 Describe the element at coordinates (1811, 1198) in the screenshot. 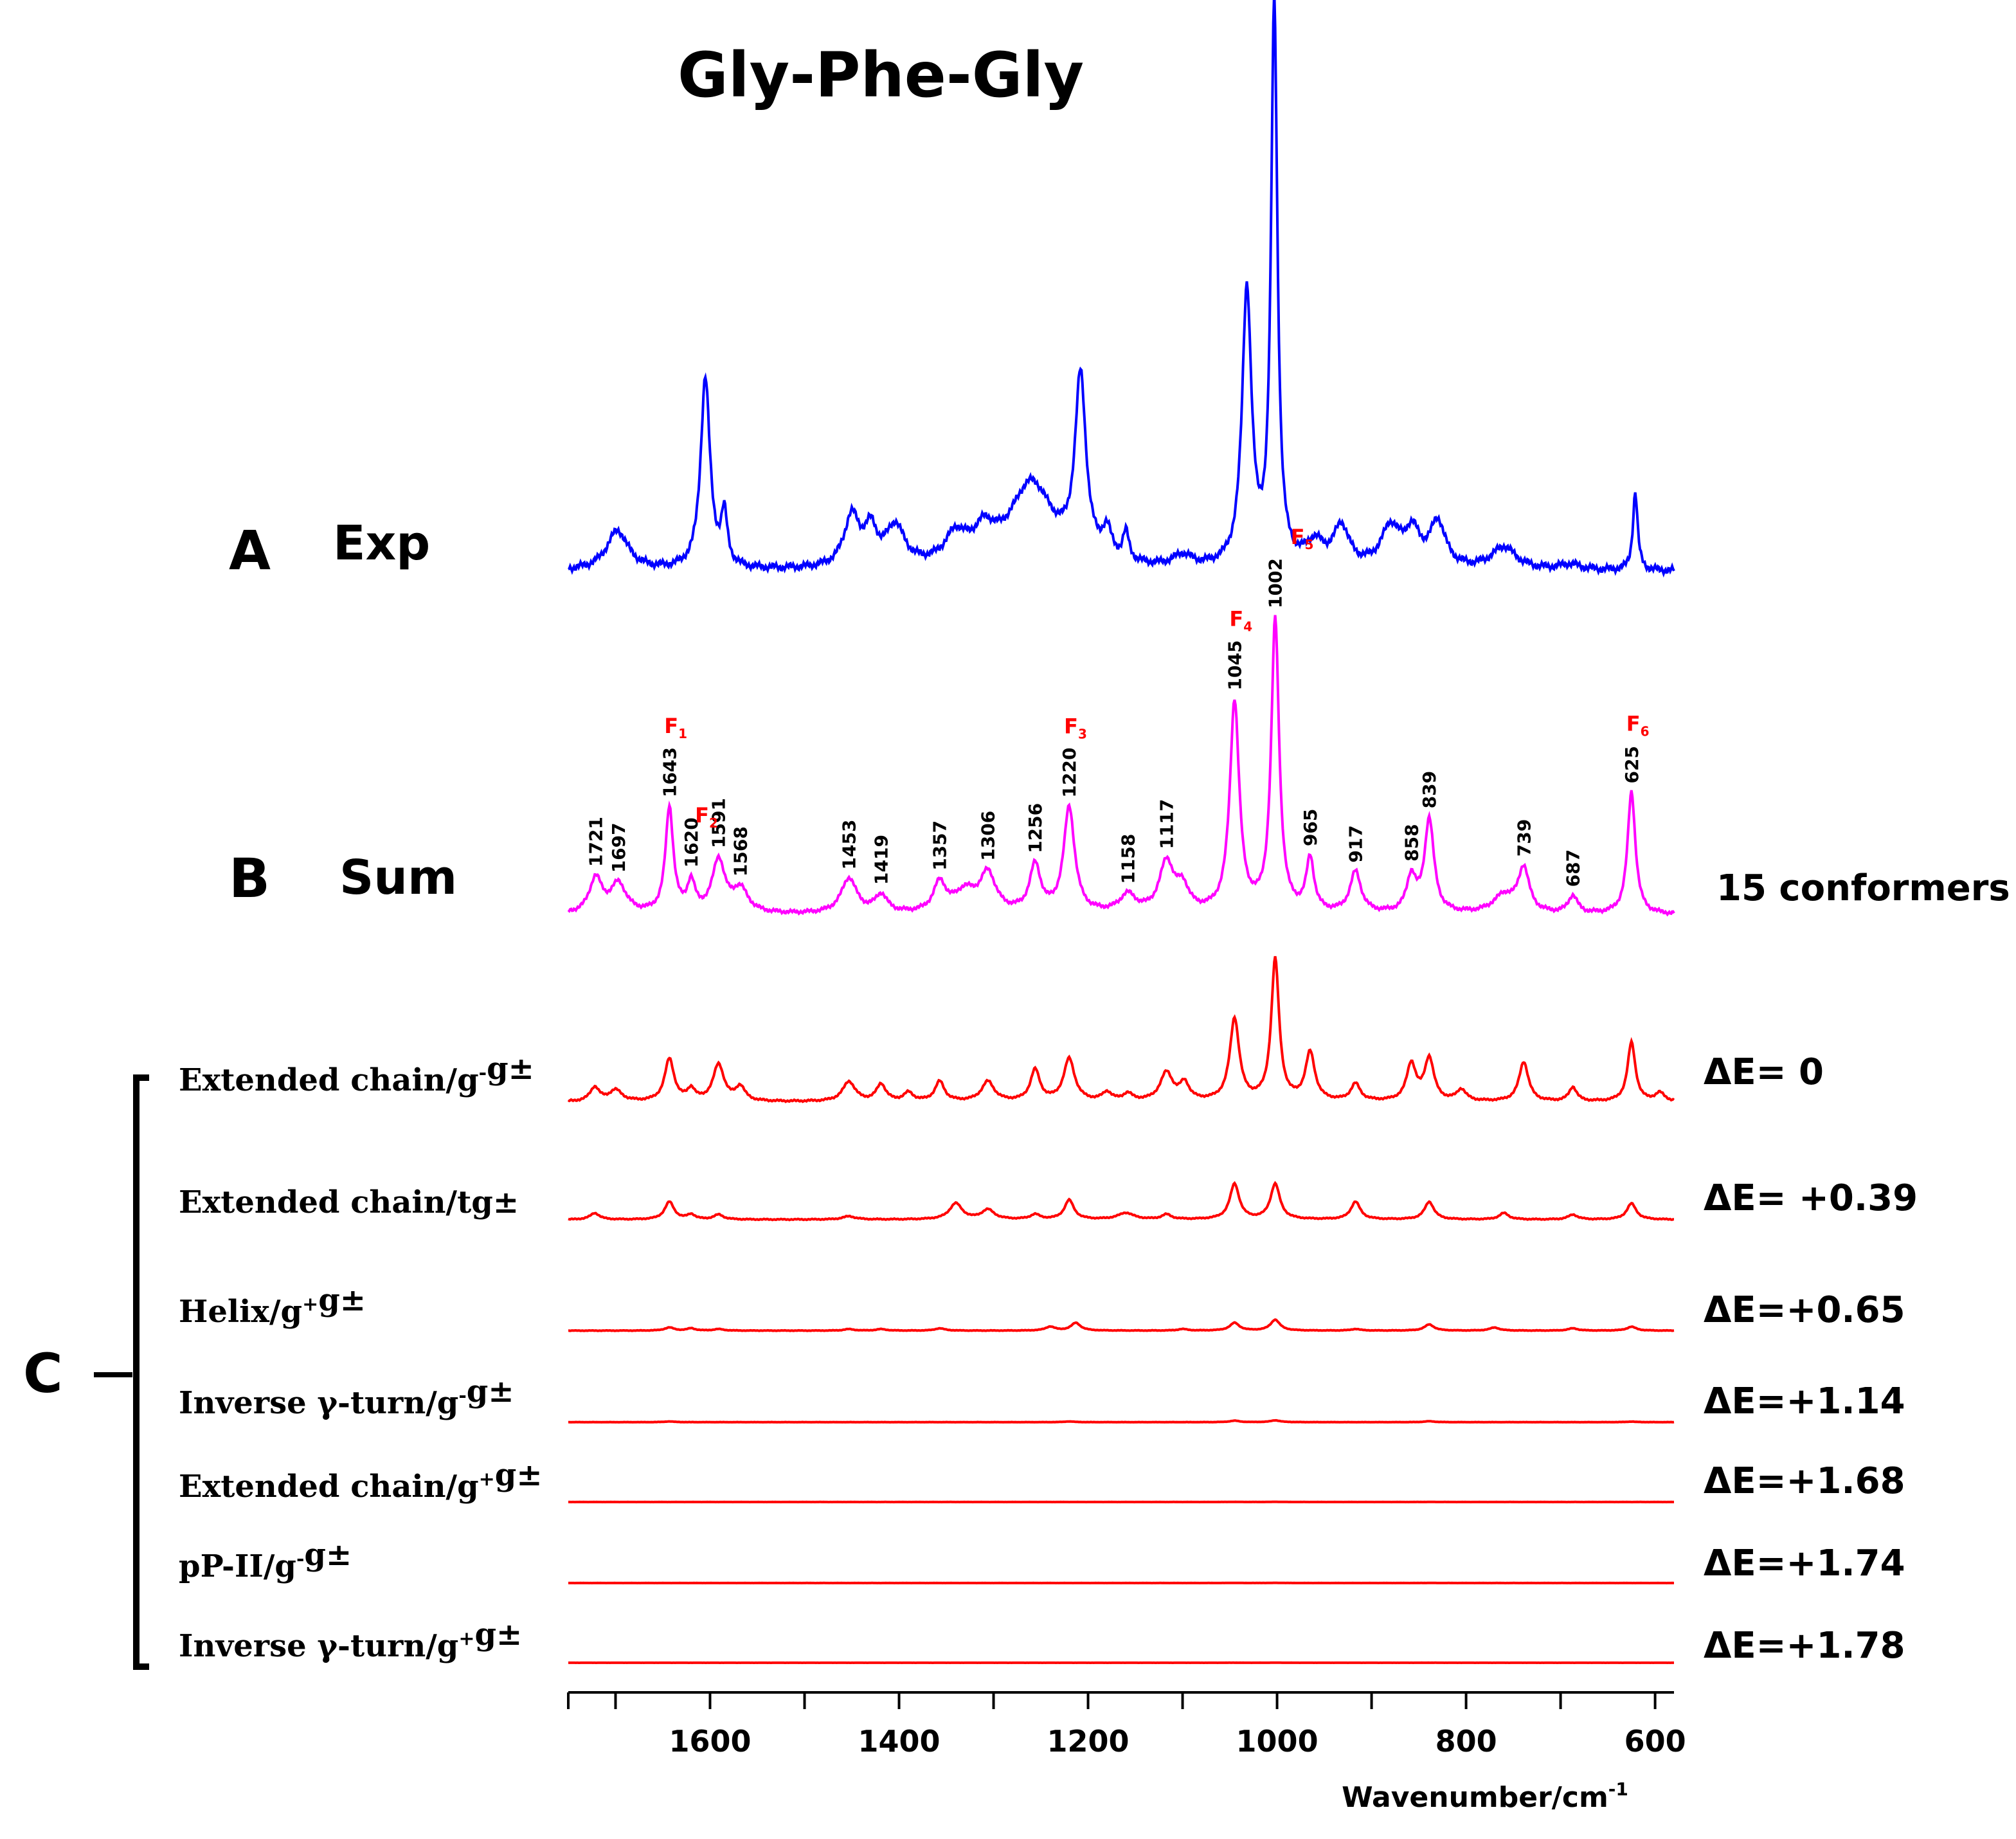

I see `delta-e-label-2: ΔE= +0.39` at that location.